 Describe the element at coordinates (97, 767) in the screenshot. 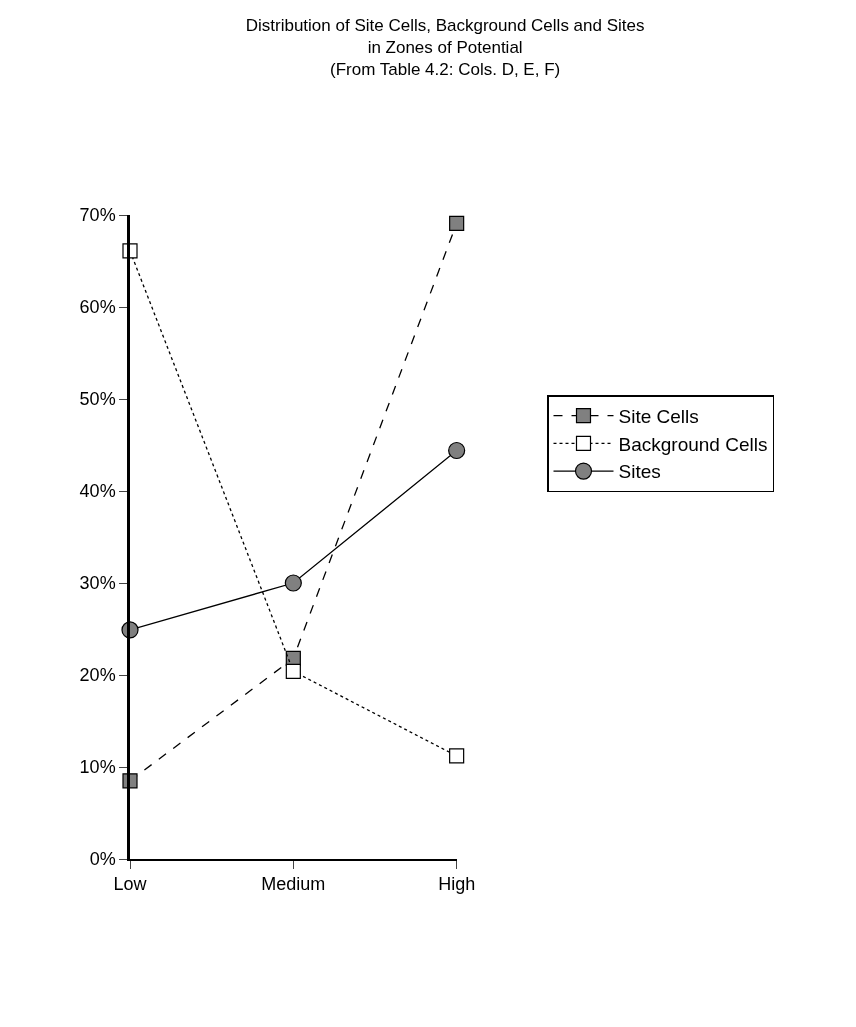

I see `y-tick-label: 10%` at that location.